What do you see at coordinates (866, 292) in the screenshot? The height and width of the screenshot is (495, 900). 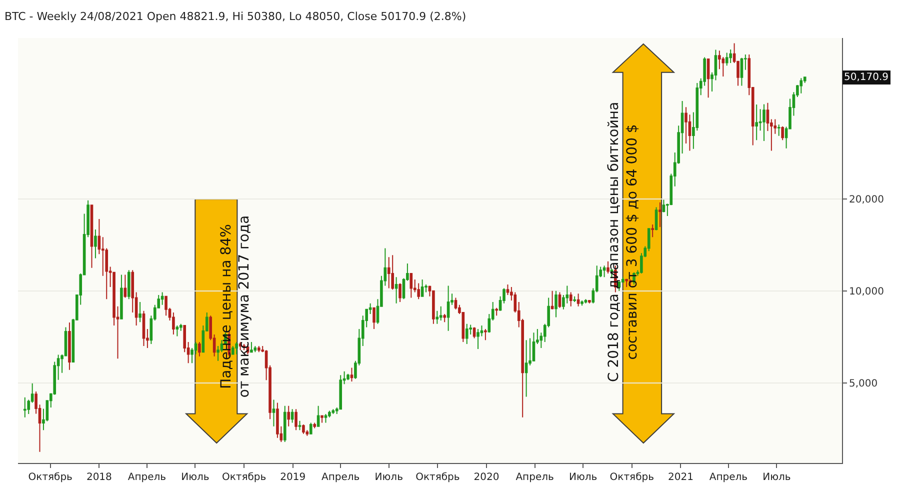 I see `y-tick-label: 10,000` at bounding box center [866, 292].